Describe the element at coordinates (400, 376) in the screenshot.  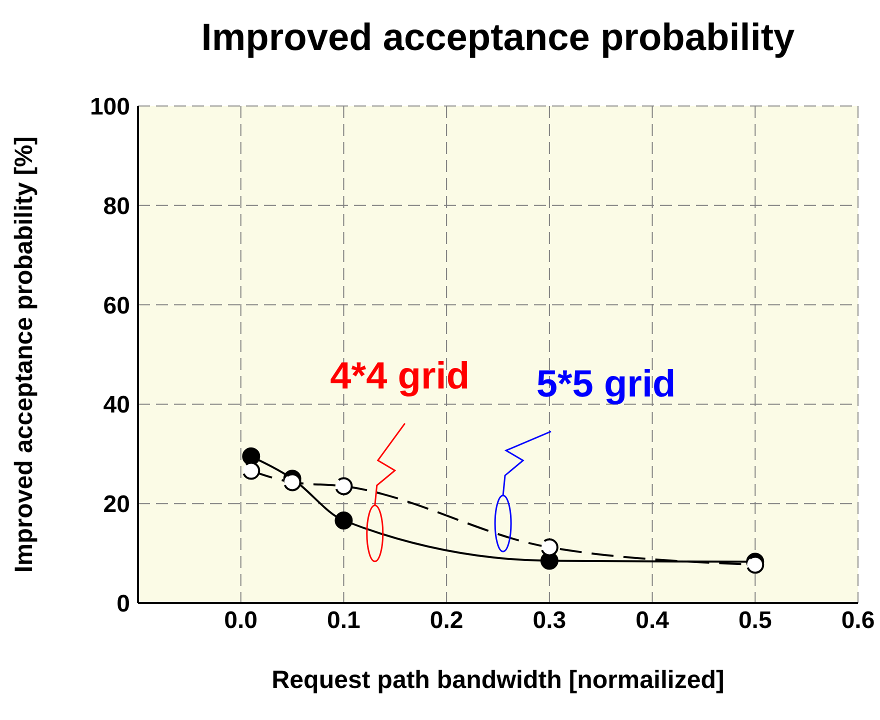
I see `annotation: 4*4 grid` at that location.